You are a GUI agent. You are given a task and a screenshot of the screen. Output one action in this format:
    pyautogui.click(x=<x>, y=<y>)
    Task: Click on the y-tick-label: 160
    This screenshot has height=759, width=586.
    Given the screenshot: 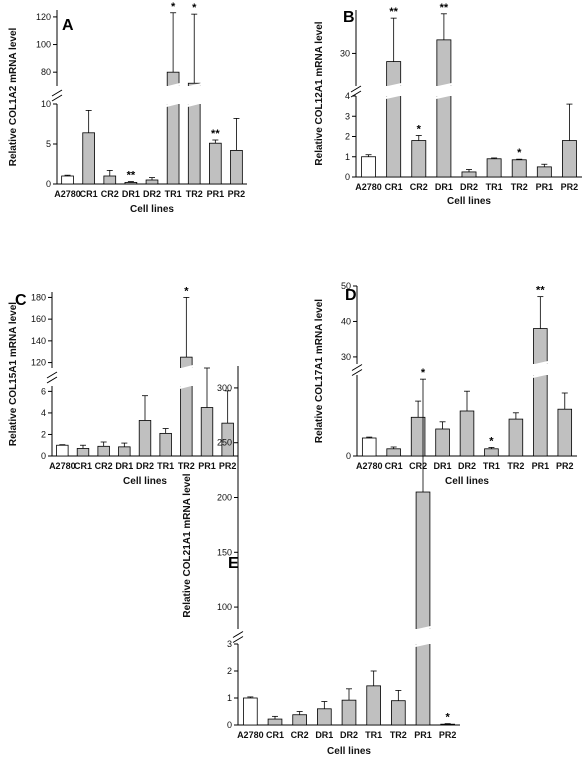 What is the action you would take?
    pyautogui.click(x=38, y=319)
    